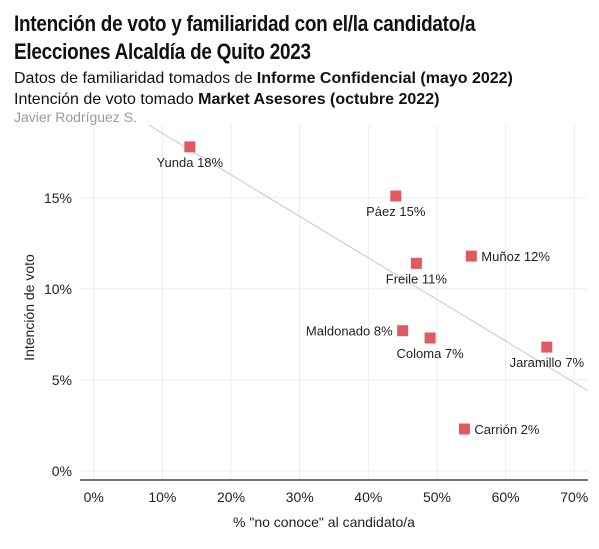  I want to click on y-tick-label: 15%, so click(58, 198).